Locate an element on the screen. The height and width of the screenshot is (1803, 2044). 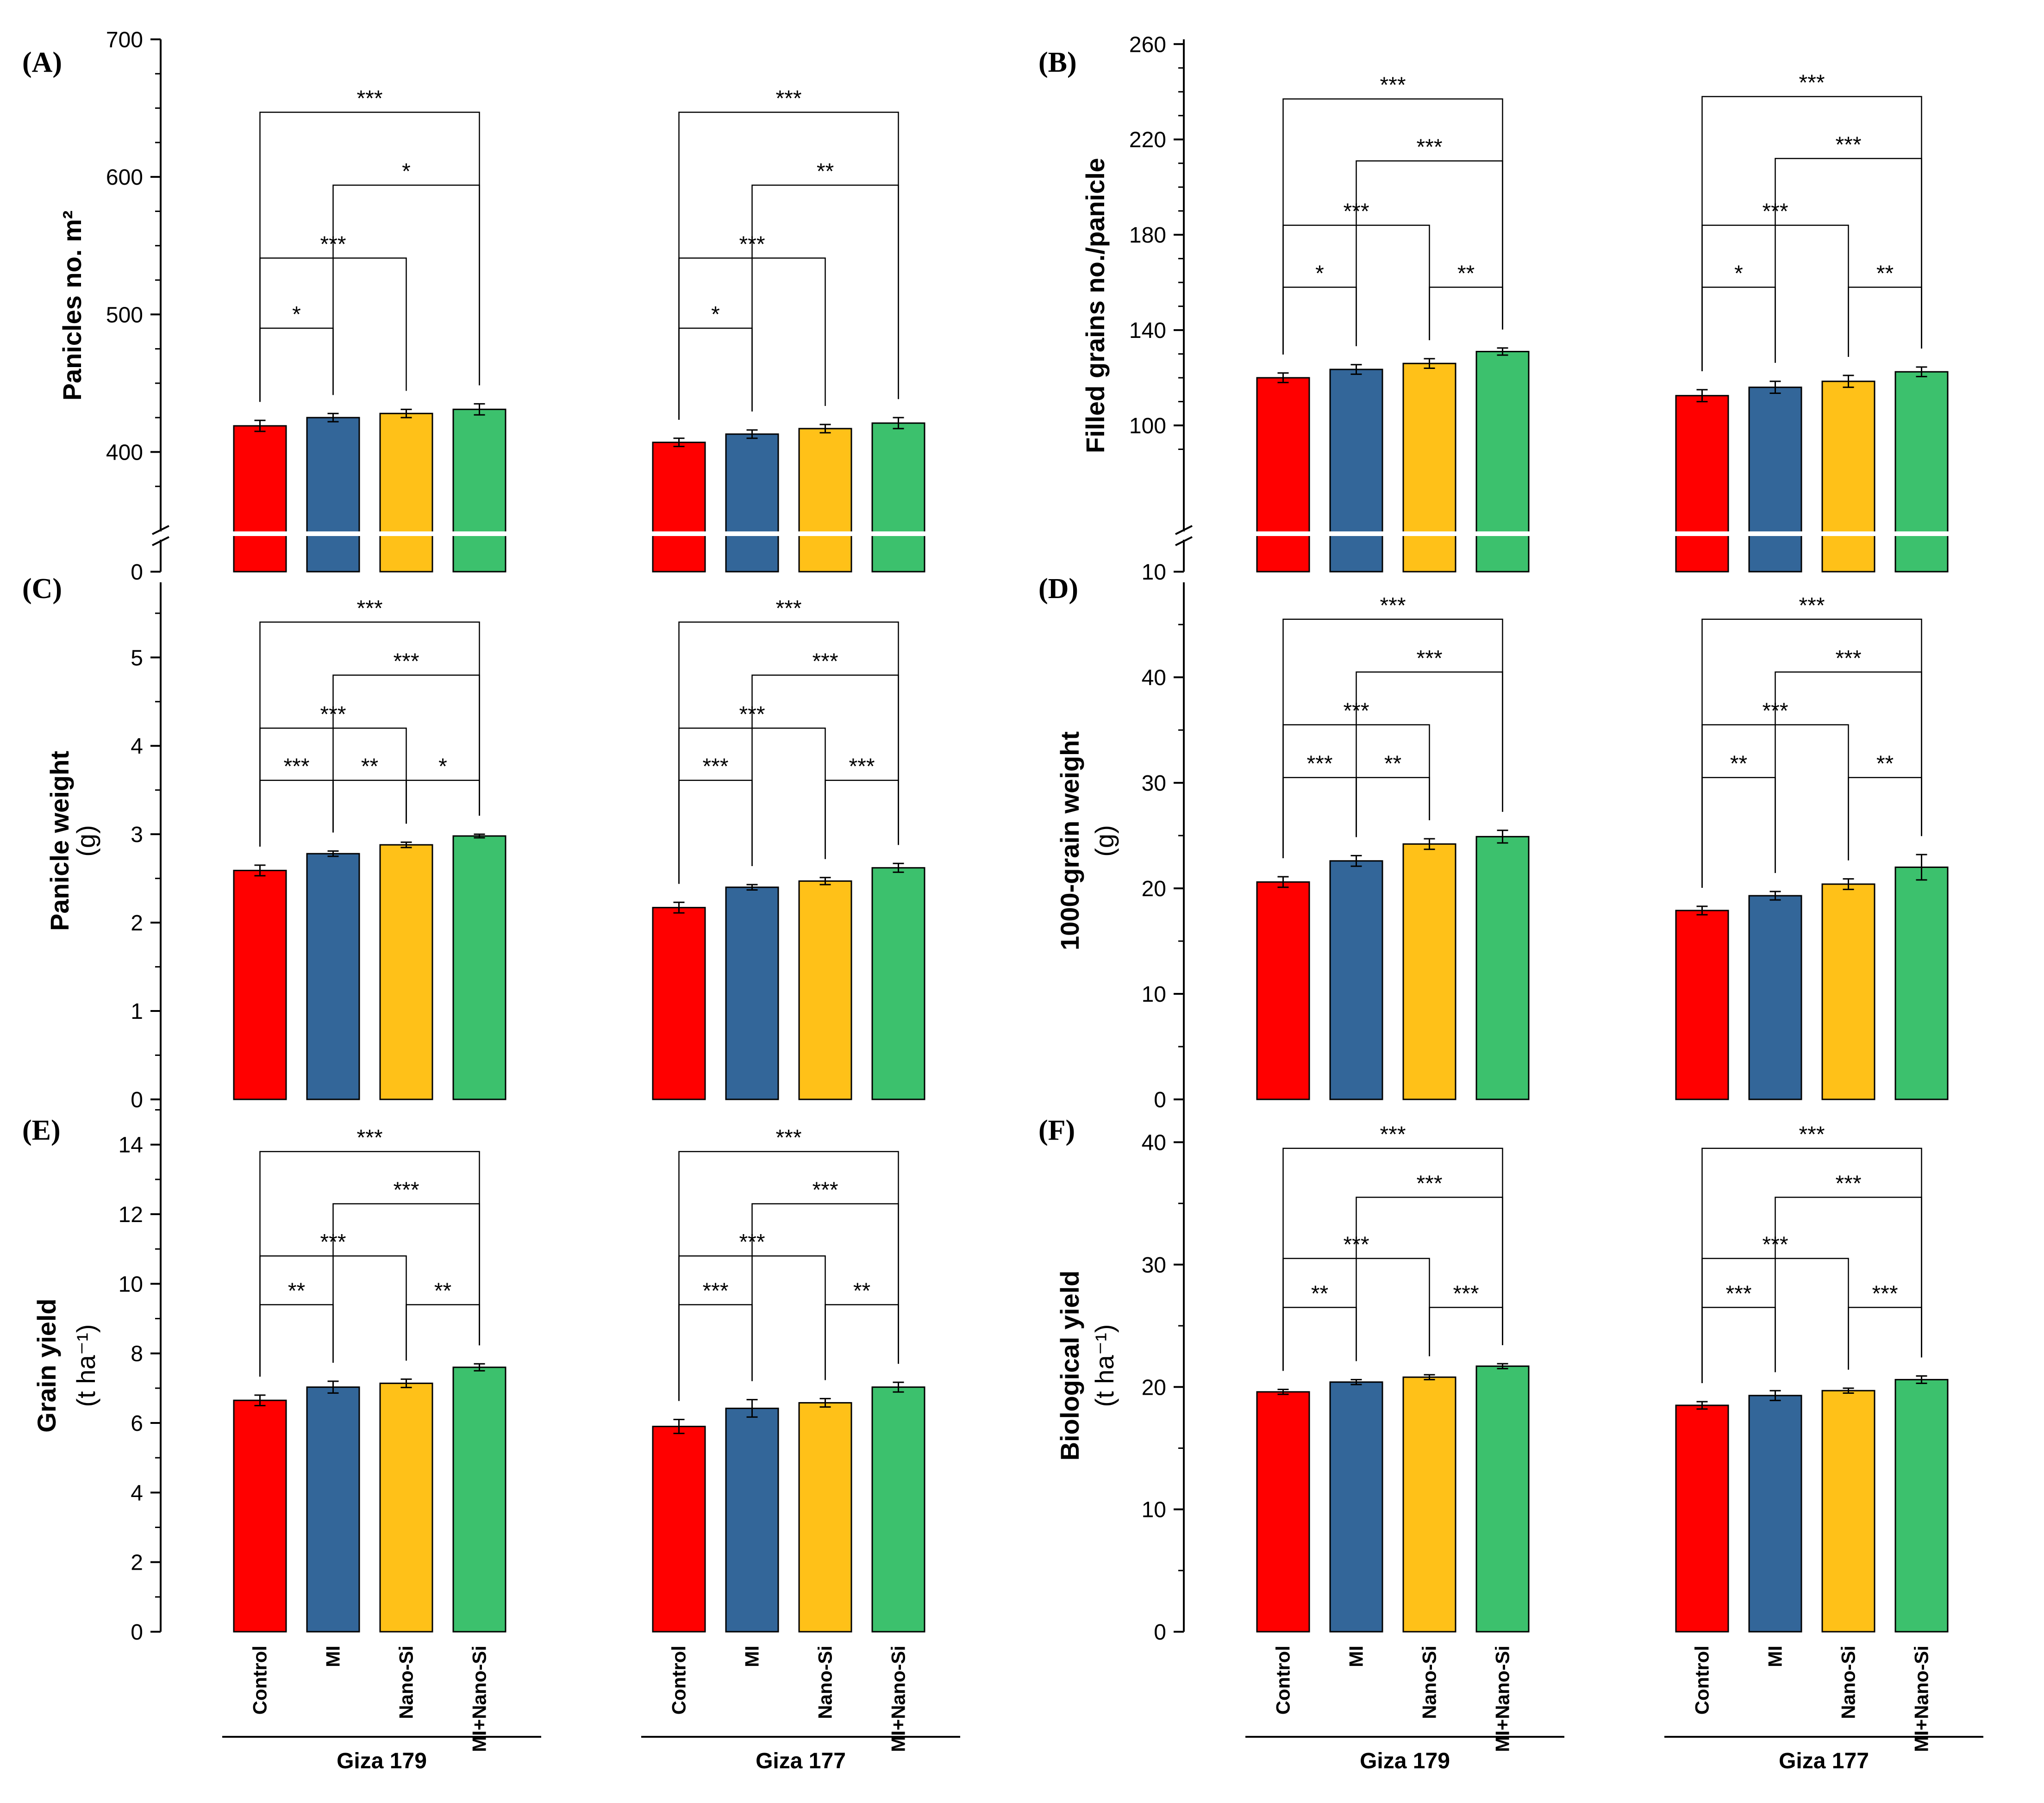
group-label: Giza 179 is located at coordinates (1405, 1761).